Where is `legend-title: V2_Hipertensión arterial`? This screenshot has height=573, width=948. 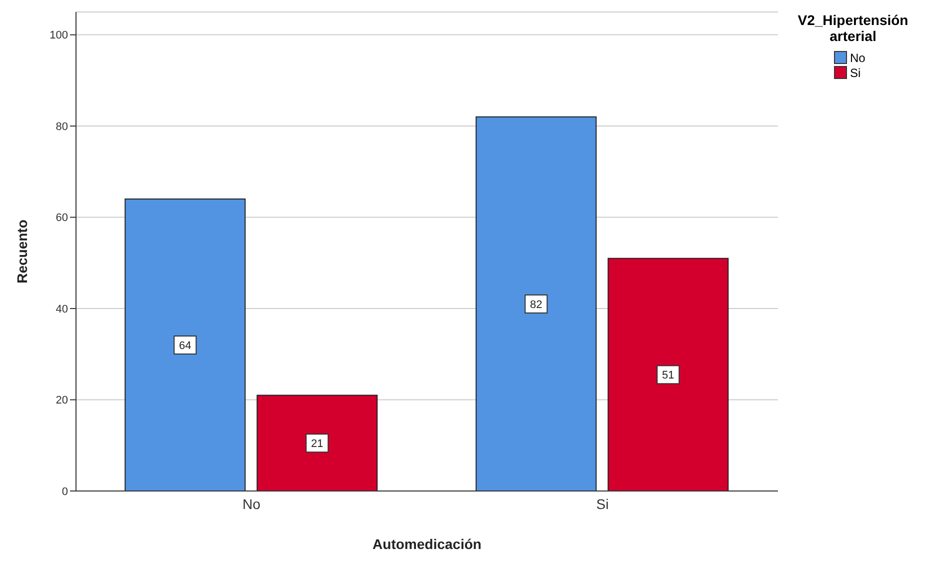 legend-title: V2_Hipertensión arterial is located at coordinates (853, 28).